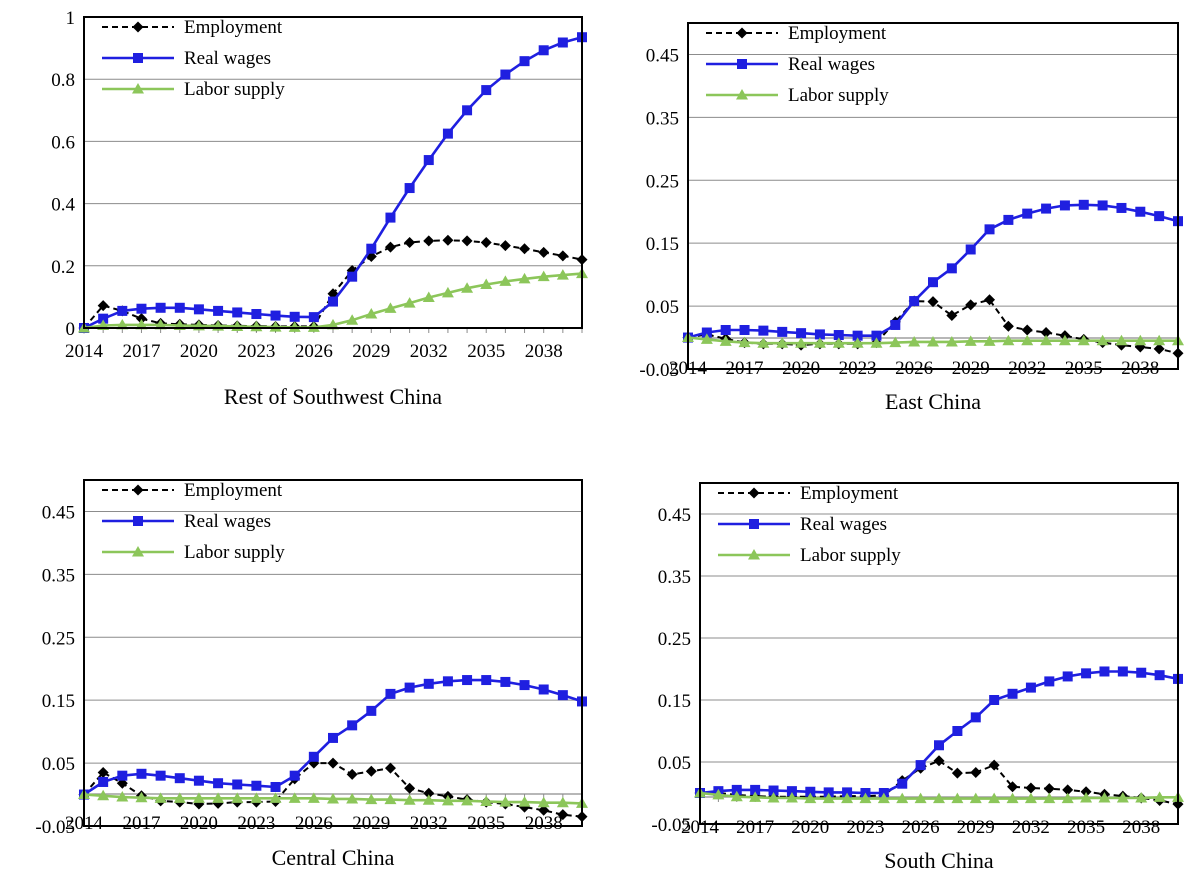 This screenshot has height=878, width=1188. Describe the element at coordinates (333, 182) in the screenshot. I see `series-real-wages` at that location.